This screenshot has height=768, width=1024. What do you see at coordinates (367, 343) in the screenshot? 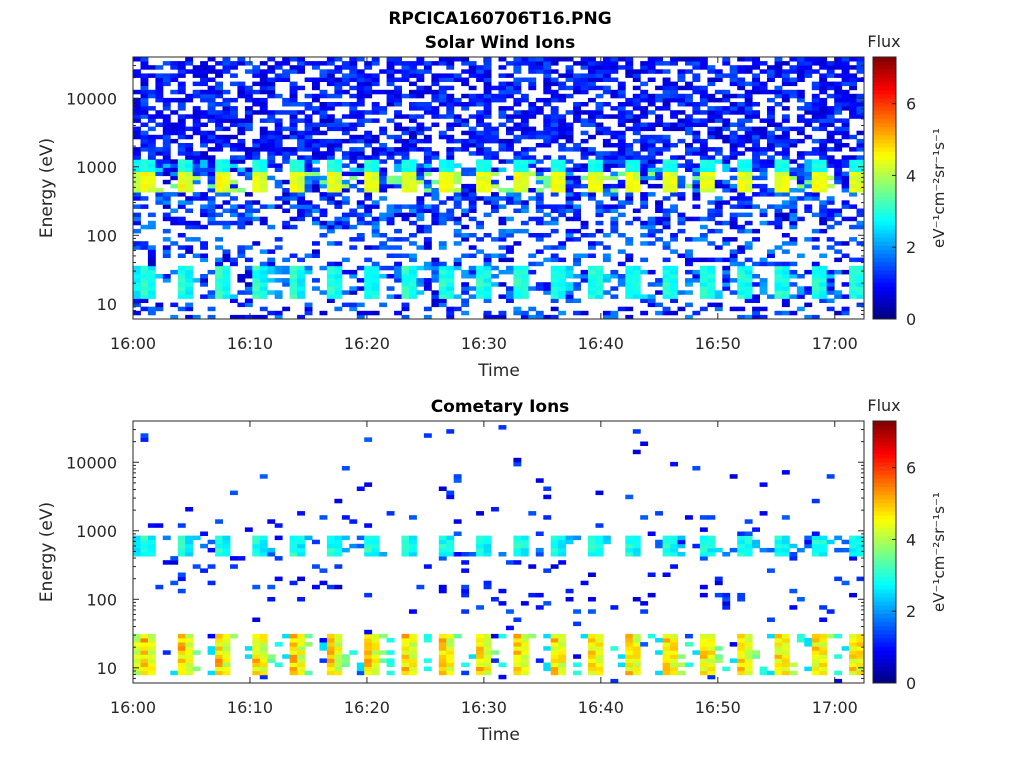
I see `x-tick-label: 16:20` at bounding box center [367, 343].